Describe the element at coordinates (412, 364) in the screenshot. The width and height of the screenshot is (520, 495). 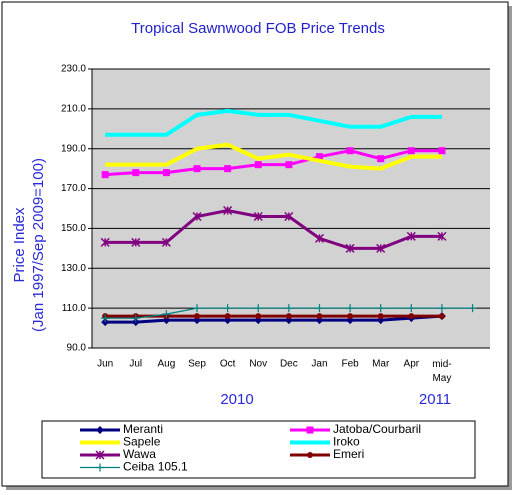
I see `x-tick-label: Apr` at that location.